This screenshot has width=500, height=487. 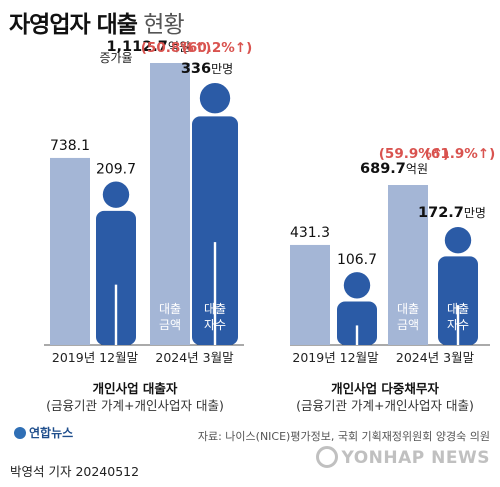 What do you see at coordinates (458, 240) in the screenshot?
I see `chart2-borrower-2-head` at bounding box center [458, 240].